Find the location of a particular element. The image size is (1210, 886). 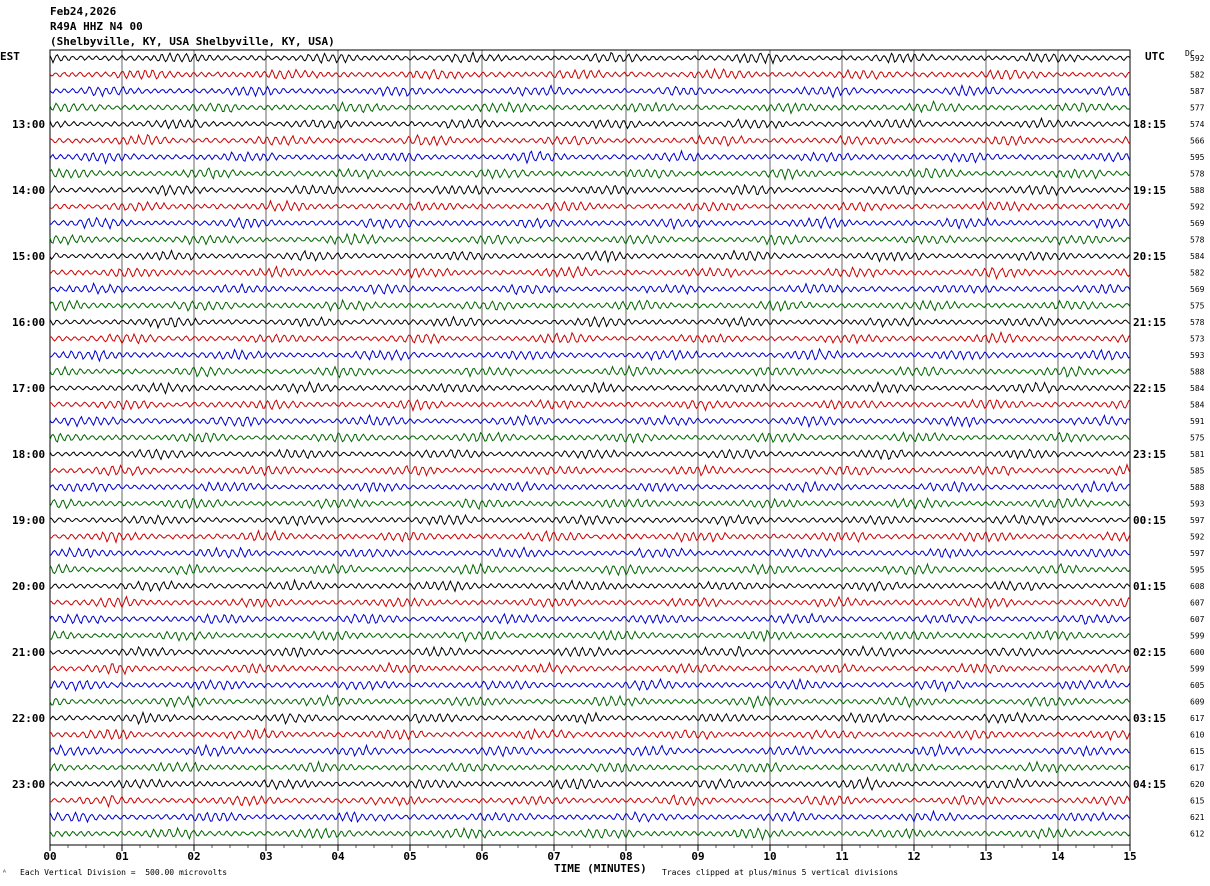

dc-offset-label: 605 is located at coordinates (1197, 685).